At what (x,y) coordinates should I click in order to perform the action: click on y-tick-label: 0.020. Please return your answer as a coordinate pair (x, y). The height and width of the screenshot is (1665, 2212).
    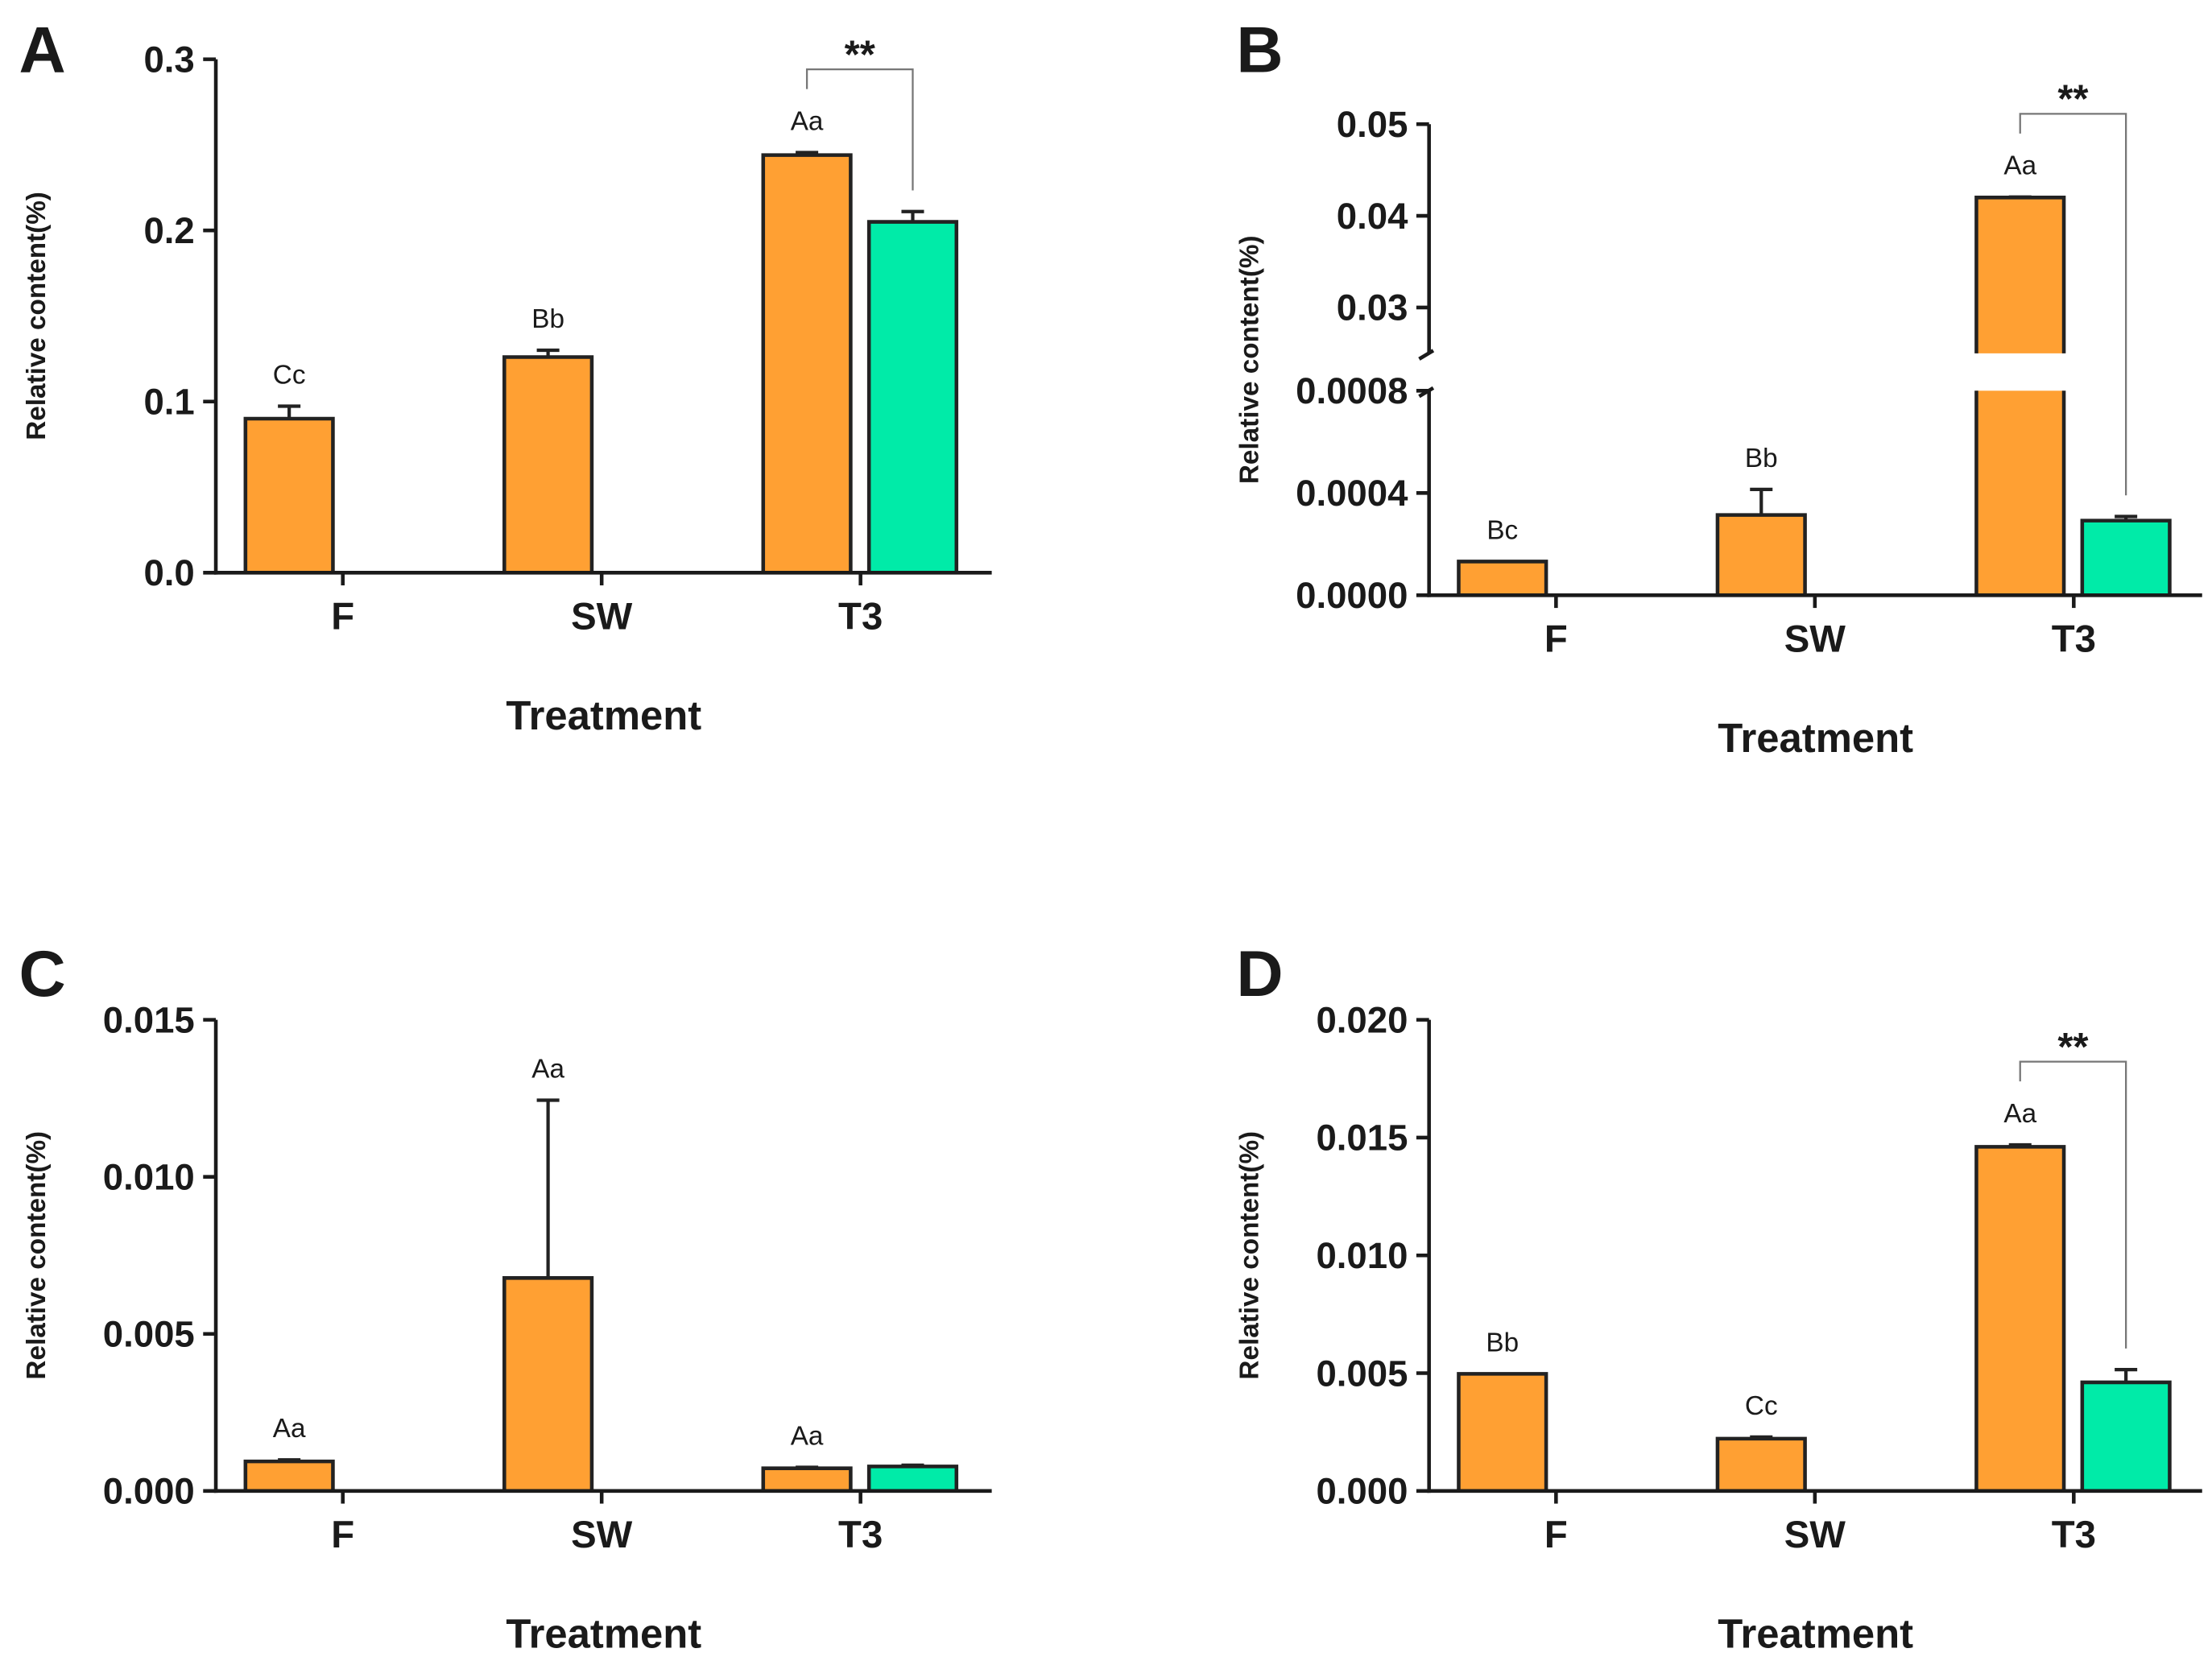
    Looking at the image, I should click on (1362, 1019).